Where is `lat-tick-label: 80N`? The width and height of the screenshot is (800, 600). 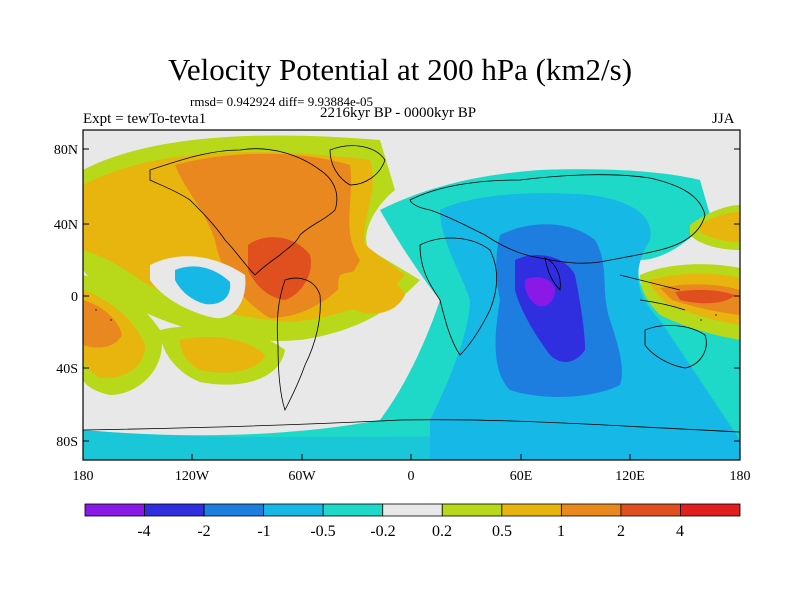
lat-tick-label: 80N is located at coordinates (66, 150).